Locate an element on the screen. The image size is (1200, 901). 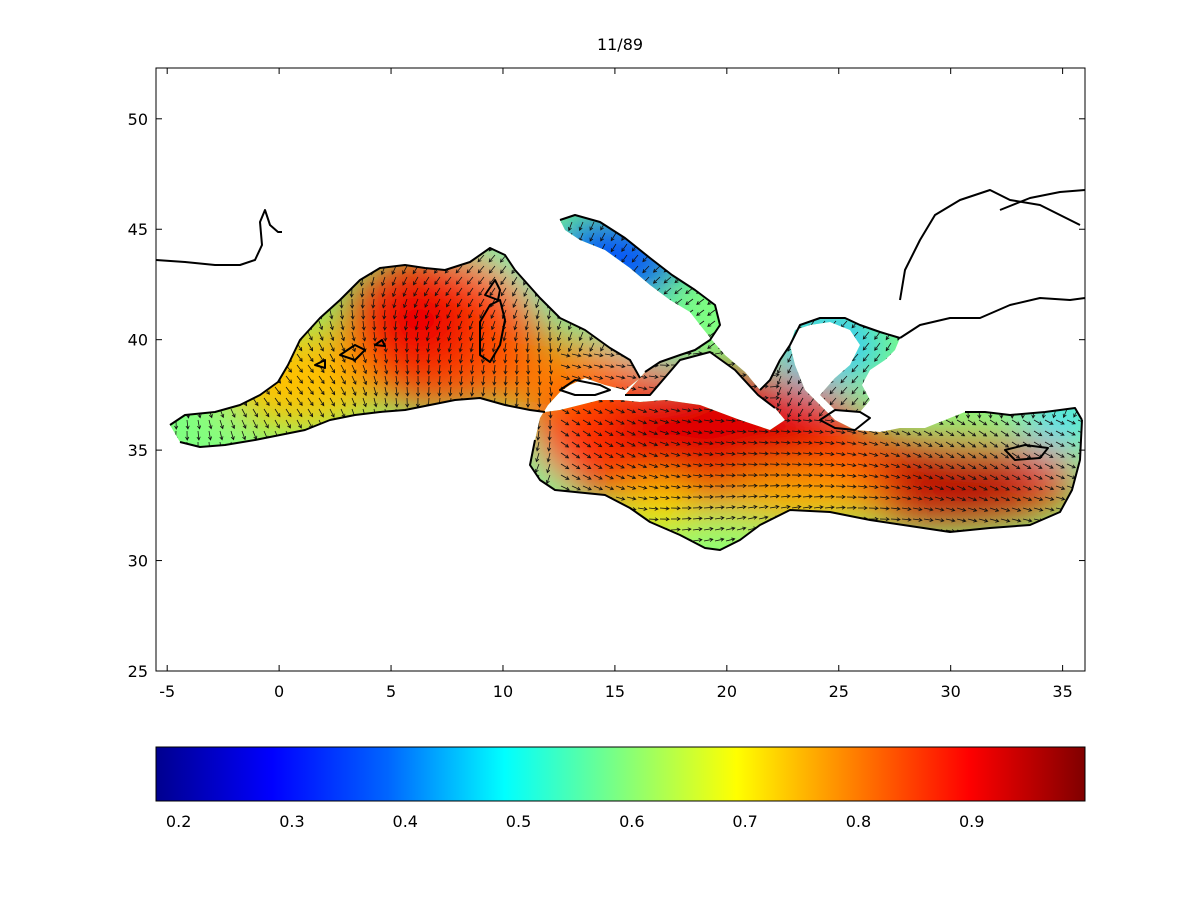
x-tick-label: 10 is located at coordinates (503, 691).